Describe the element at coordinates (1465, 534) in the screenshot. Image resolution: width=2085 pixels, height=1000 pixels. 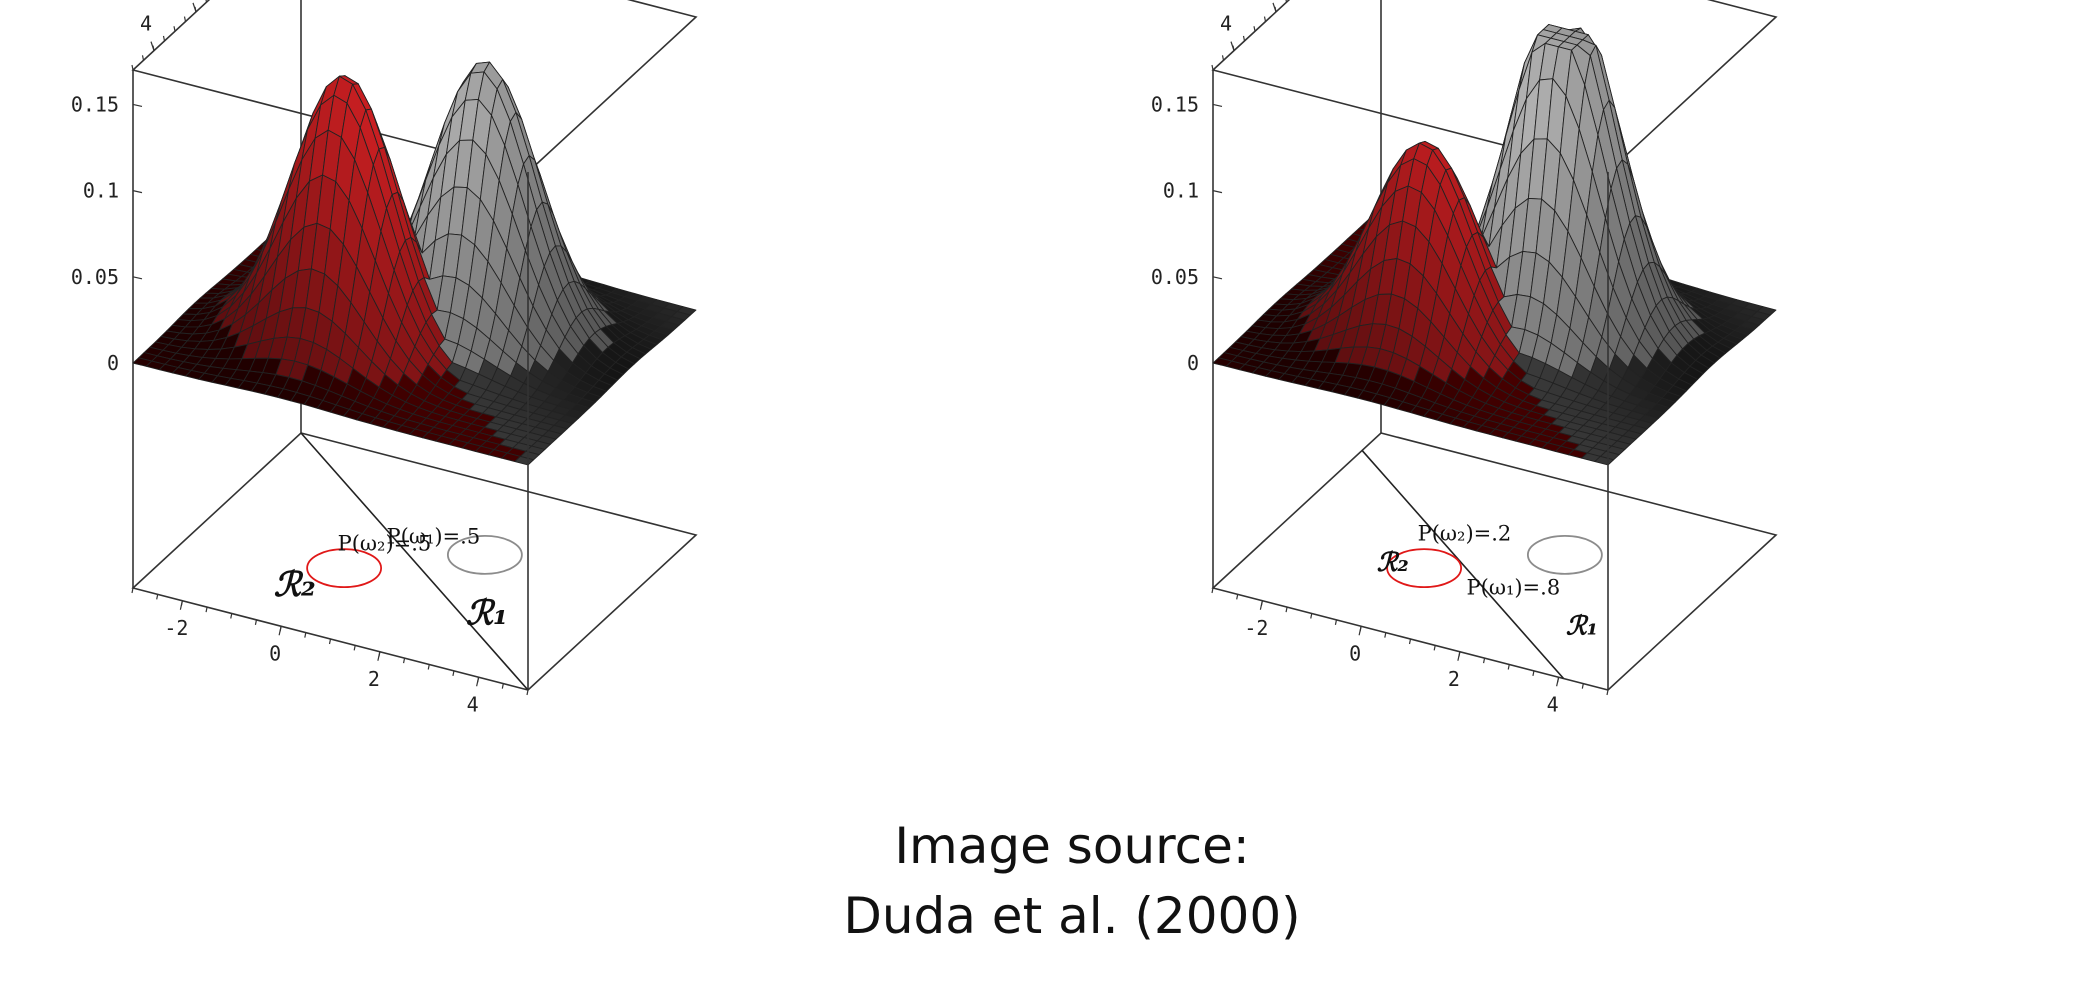
I see `prior-w2-label: P(ω₂)=.2` at that location.